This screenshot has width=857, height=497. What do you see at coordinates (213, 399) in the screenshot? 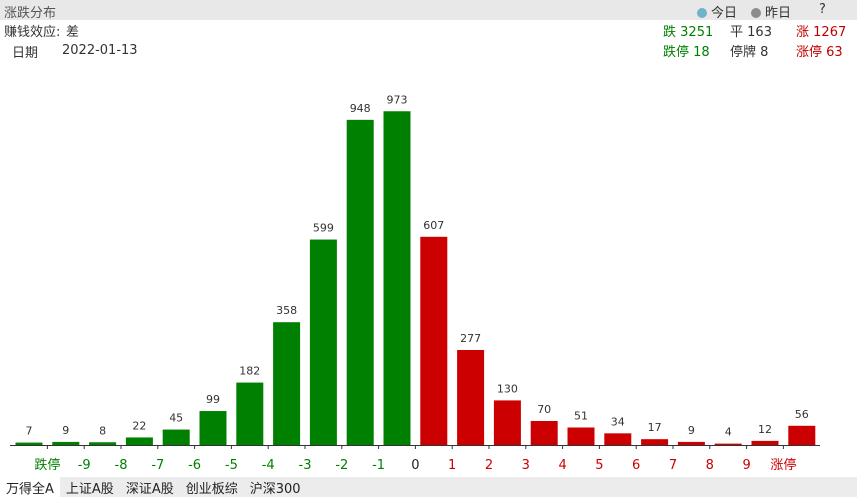
I see `value-label: 99` at bounding box center [213, 399].